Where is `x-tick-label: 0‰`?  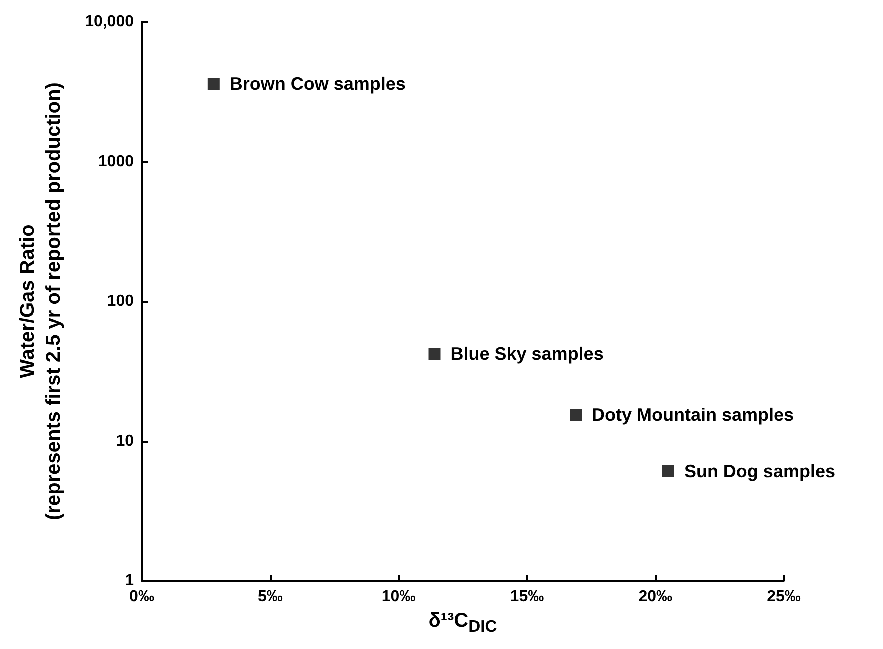
x-tick-label: 0‰ is located at coordinates (142, 597).